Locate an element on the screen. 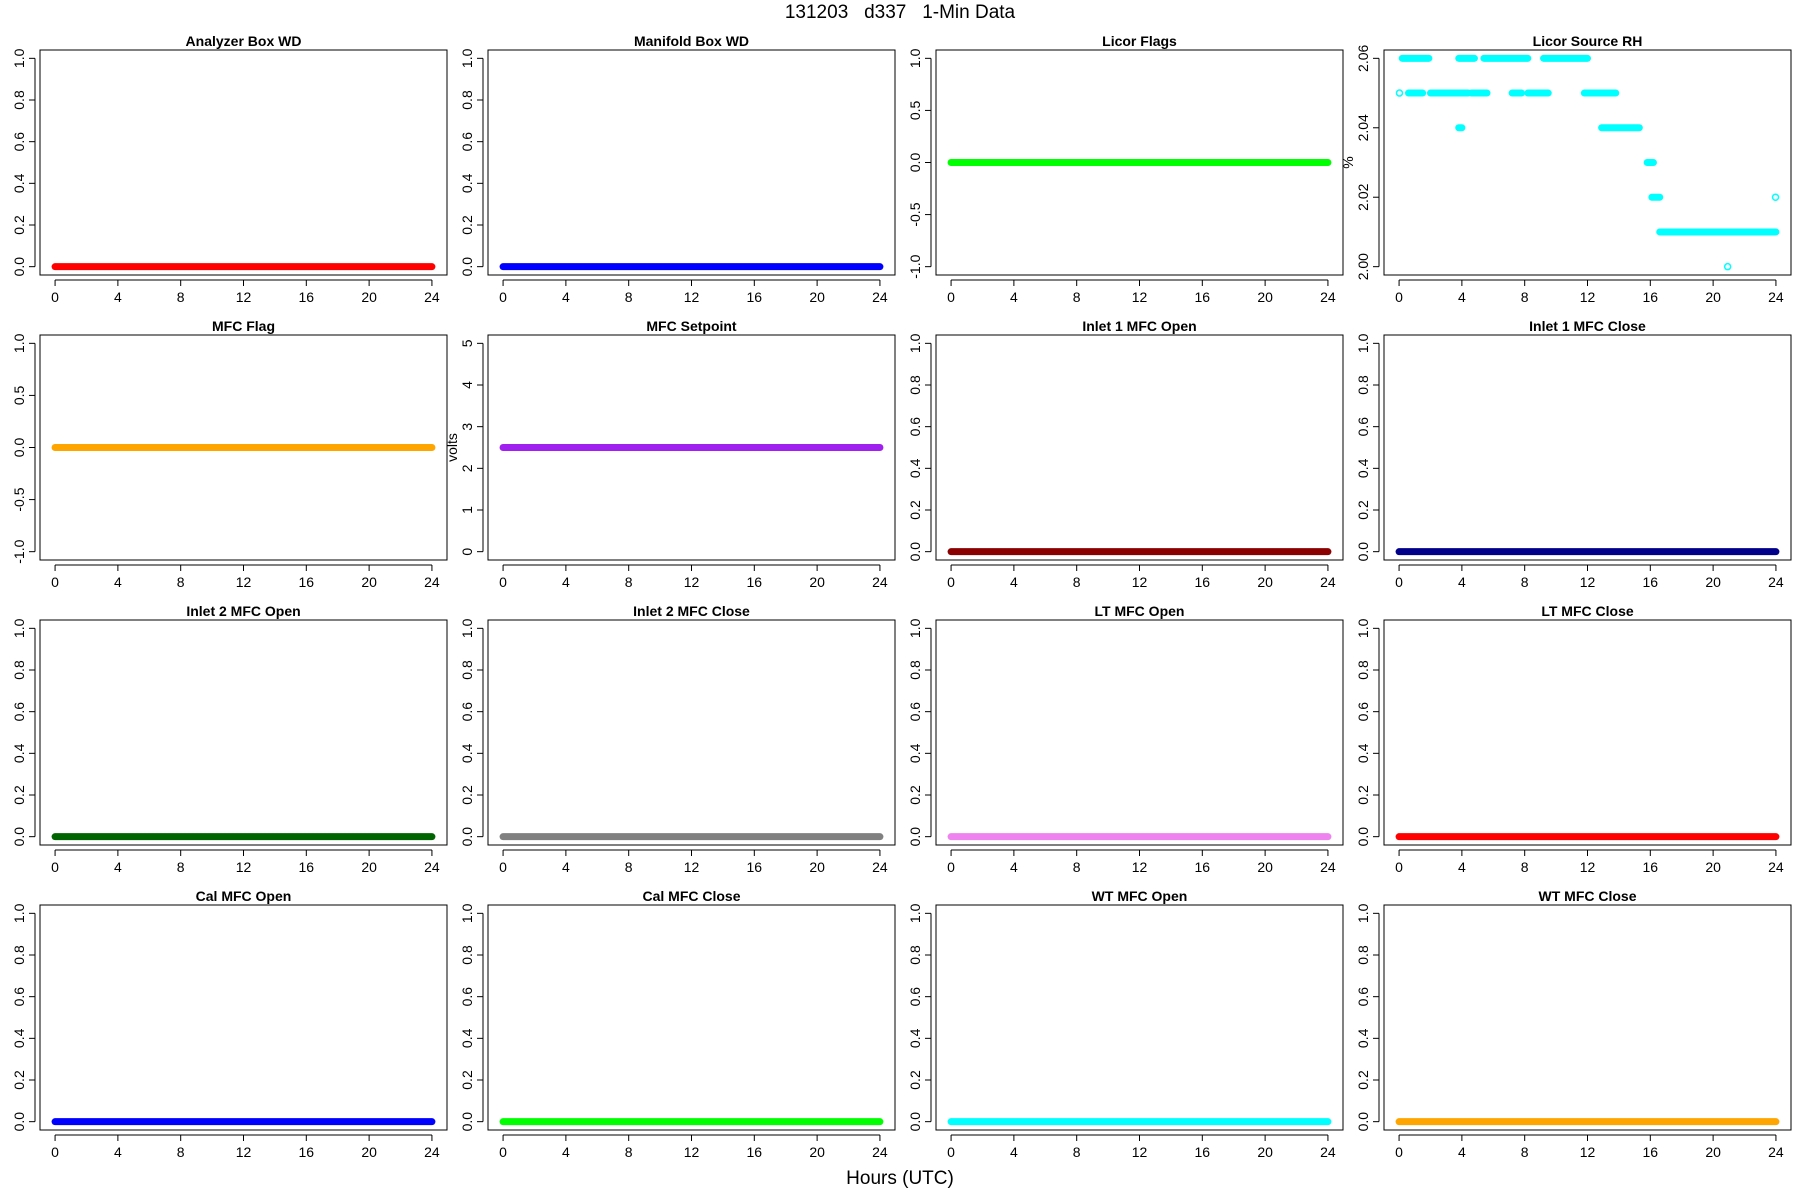 This screenshot has width=1800, height=1200. panel-title: Manifold Box WD is located at coordinates (691, 41).